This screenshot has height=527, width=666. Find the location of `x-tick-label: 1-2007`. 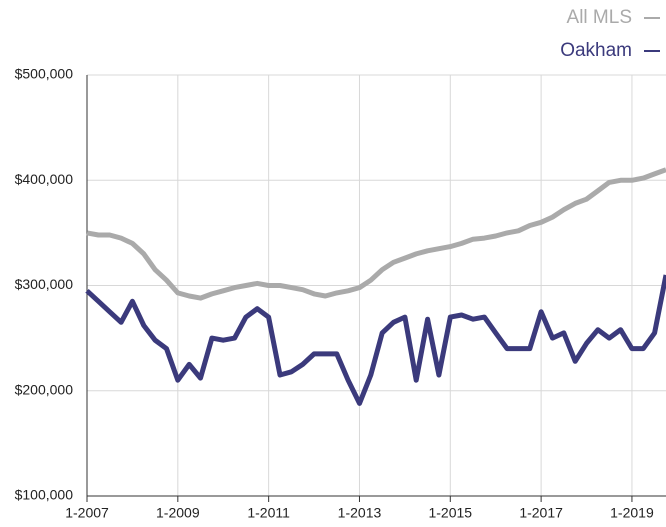

x-tick-label: 1-2007 is located at coordinates (87, 513).